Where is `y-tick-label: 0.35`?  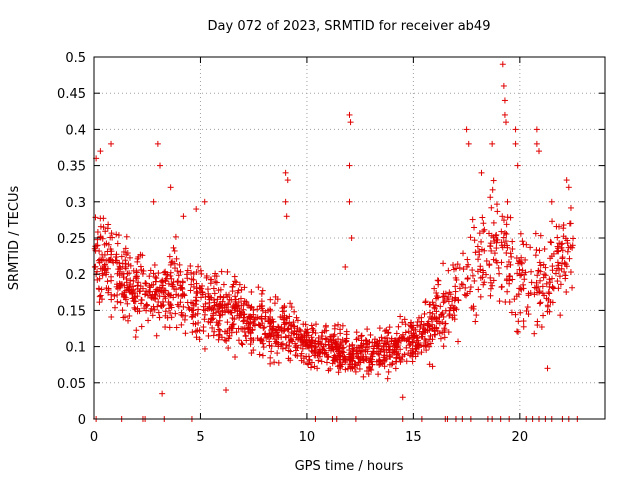 y-tick-label: 0.35 is located at coordinates (71, 167).